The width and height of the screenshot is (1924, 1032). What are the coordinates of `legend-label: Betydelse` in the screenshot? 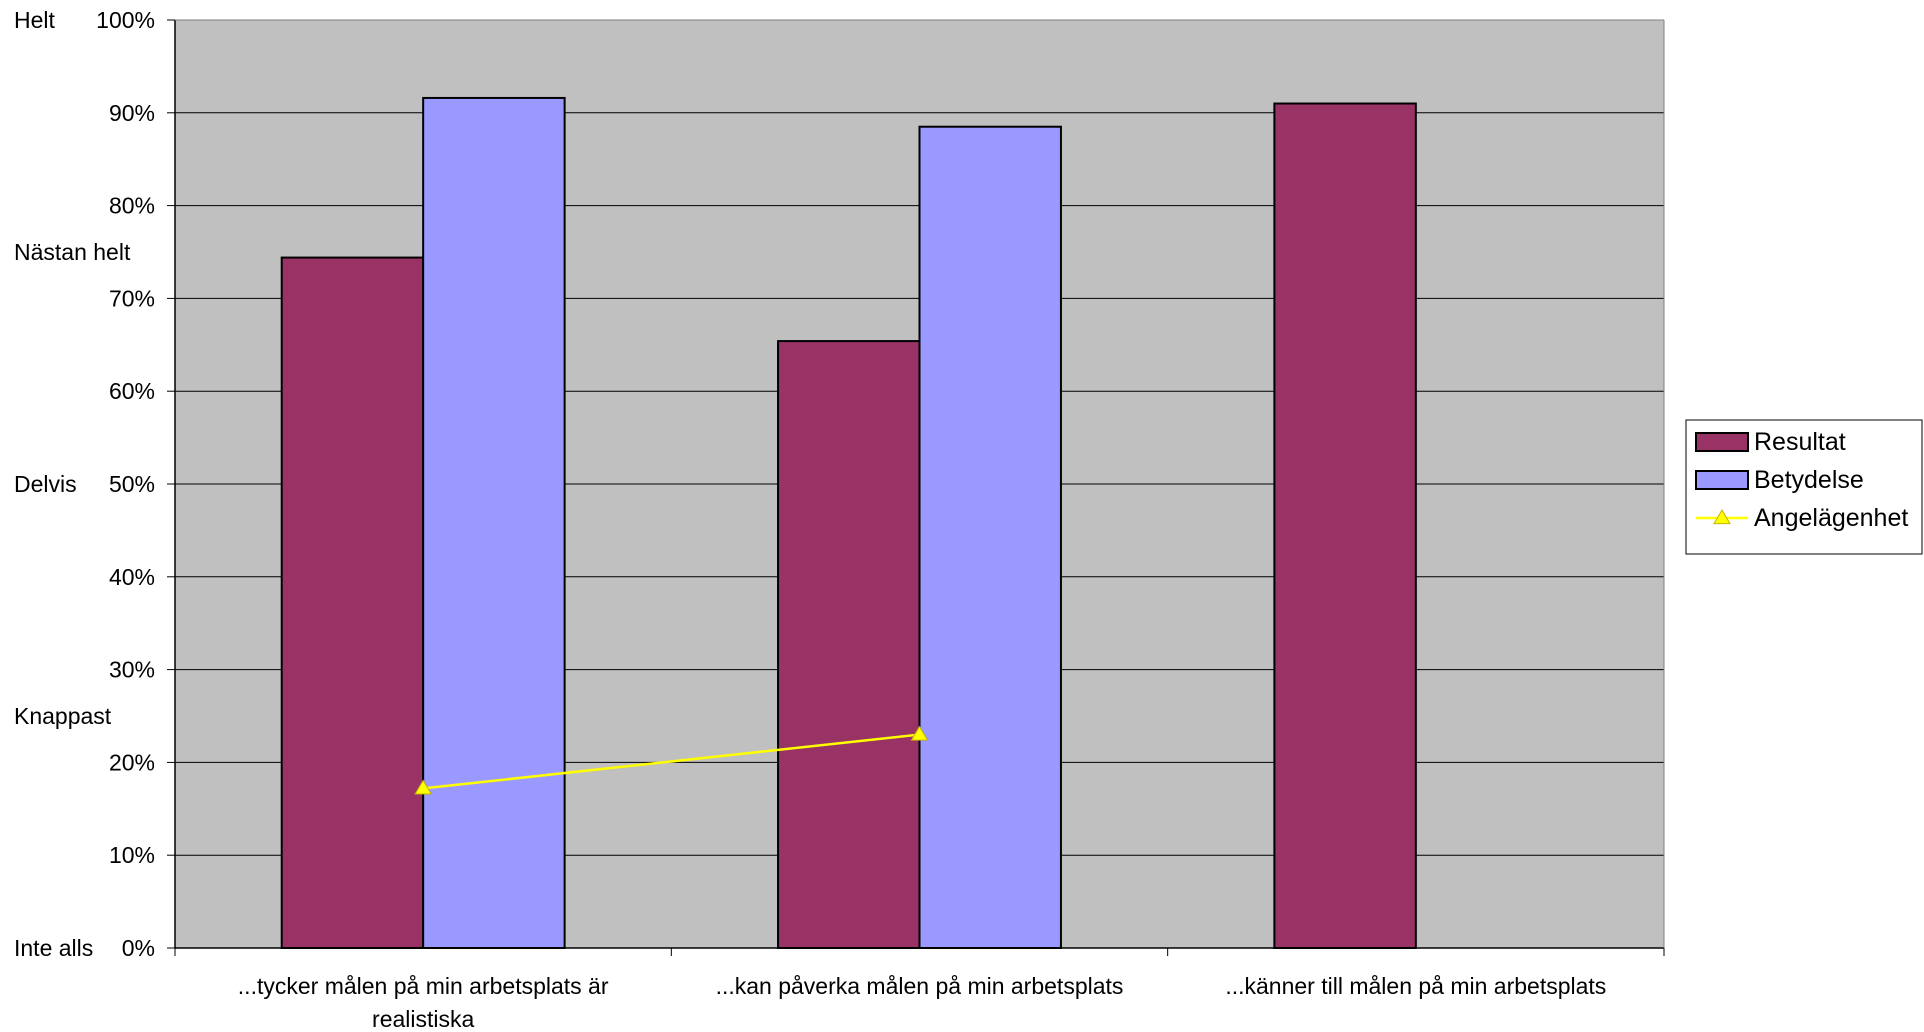 It's located at (1809, 480).